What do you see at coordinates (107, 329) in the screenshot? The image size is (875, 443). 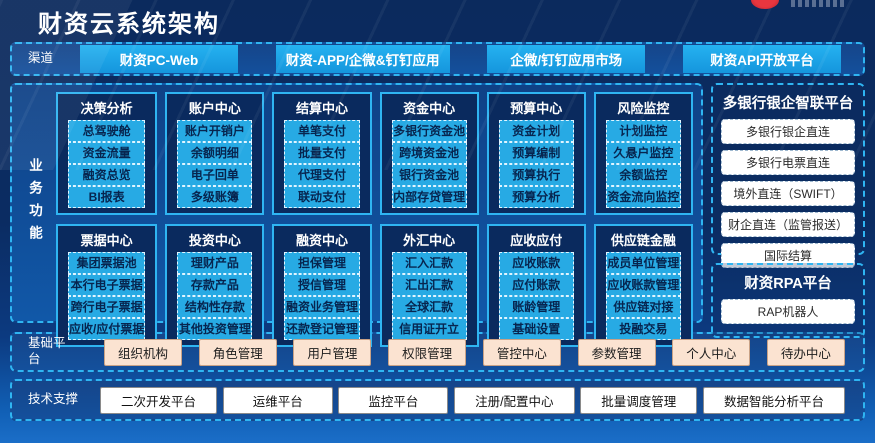 I see `module-item-button: 应收/应付票据` at bounding box center [107, 329].